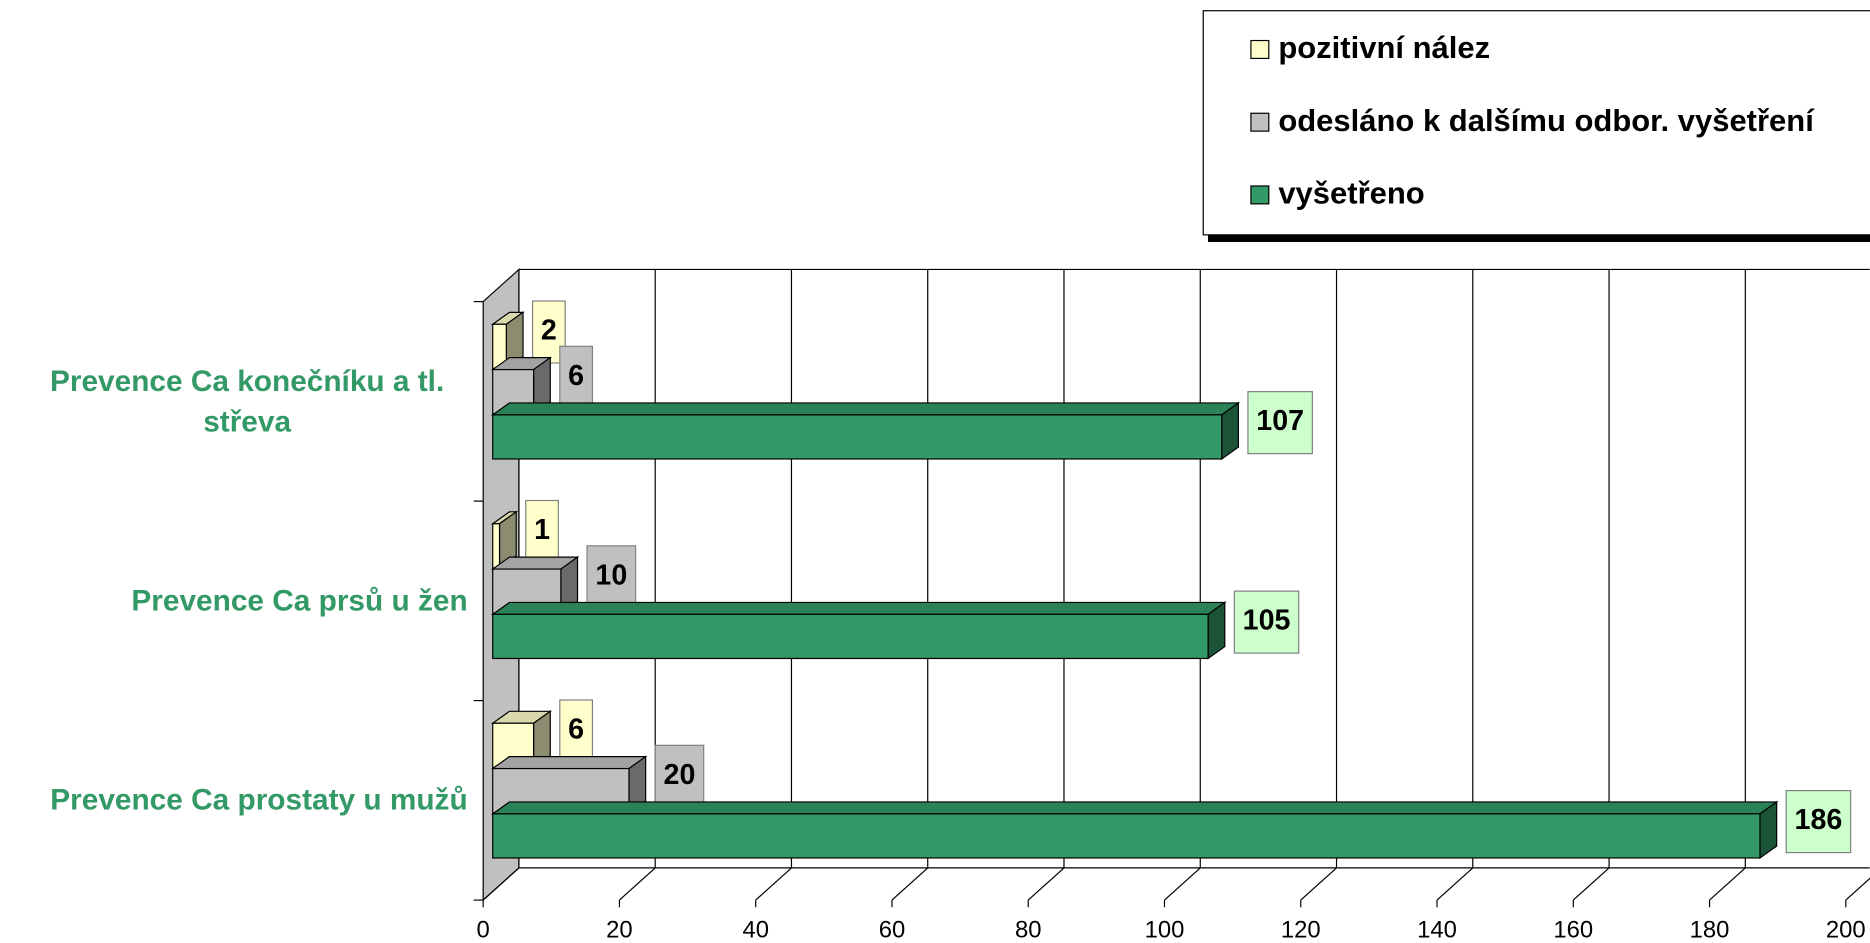 The height and width of the screenshot is (943, 1870). Describe the element at coordinates (1301, 929) in the screenshot. I see `x-tick-label: 120` at that location.